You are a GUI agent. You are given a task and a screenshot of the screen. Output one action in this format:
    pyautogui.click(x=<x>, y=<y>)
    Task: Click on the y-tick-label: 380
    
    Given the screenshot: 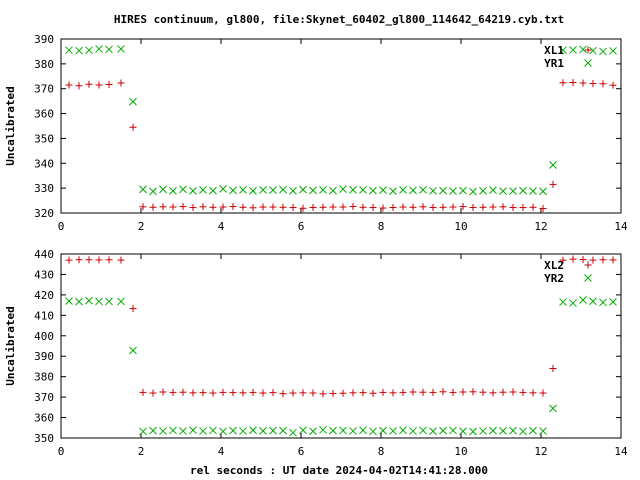 What is the action you would take?
    pyautogui.click(x=44, y=377)
    